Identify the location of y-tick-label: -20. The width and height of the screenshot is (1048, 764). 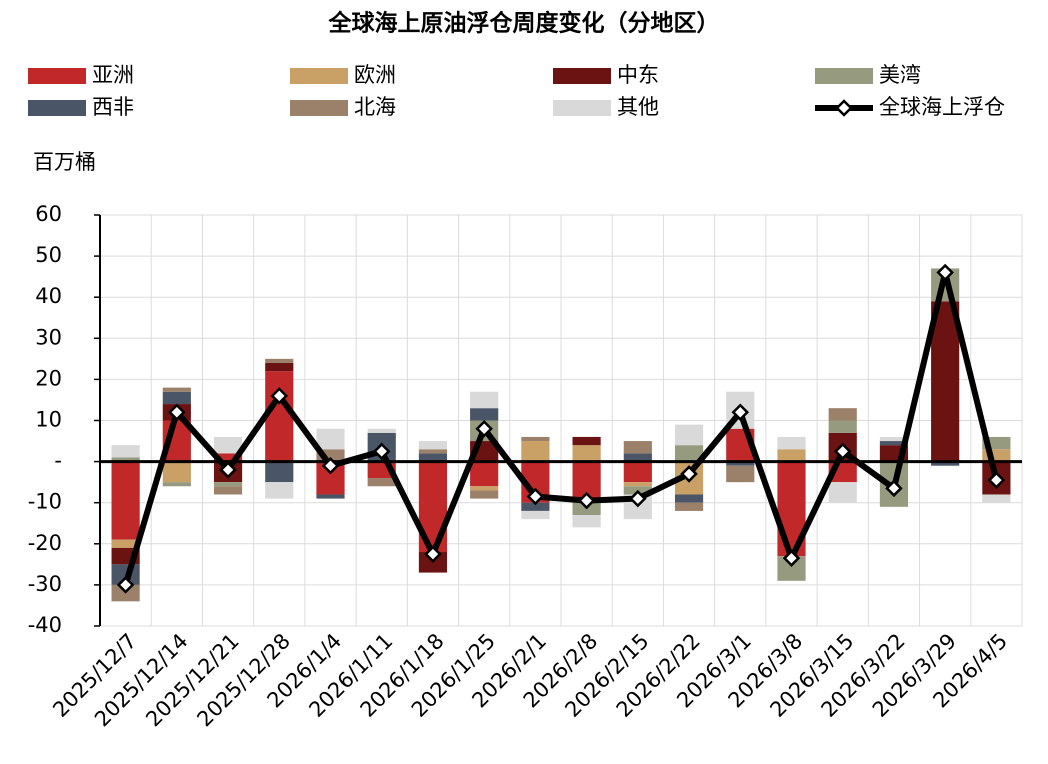
(45, 543).